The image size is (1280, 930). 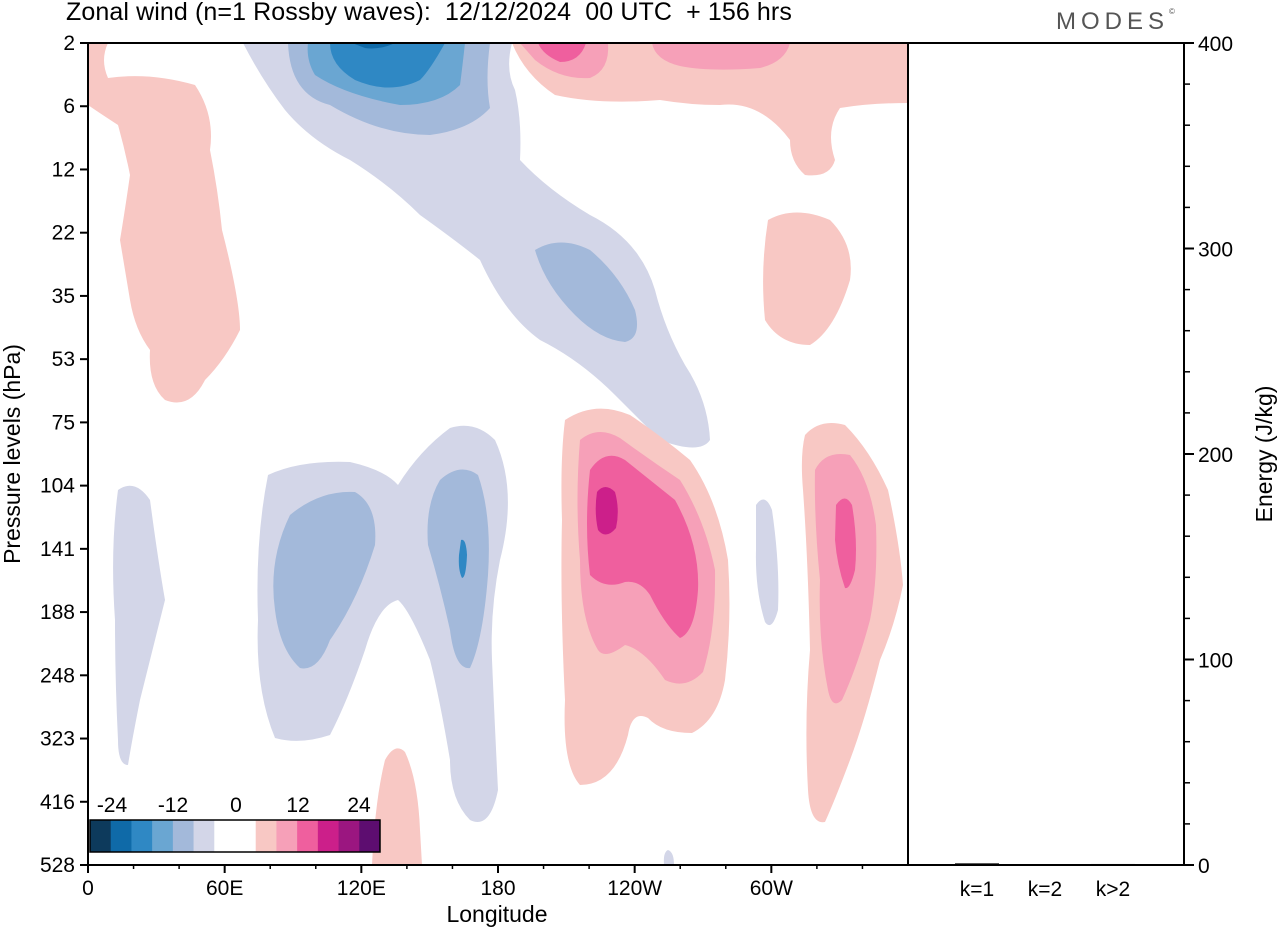 I want to click on energy-bars: k=1 k=2 k>2, so click(x=1045, y=882).